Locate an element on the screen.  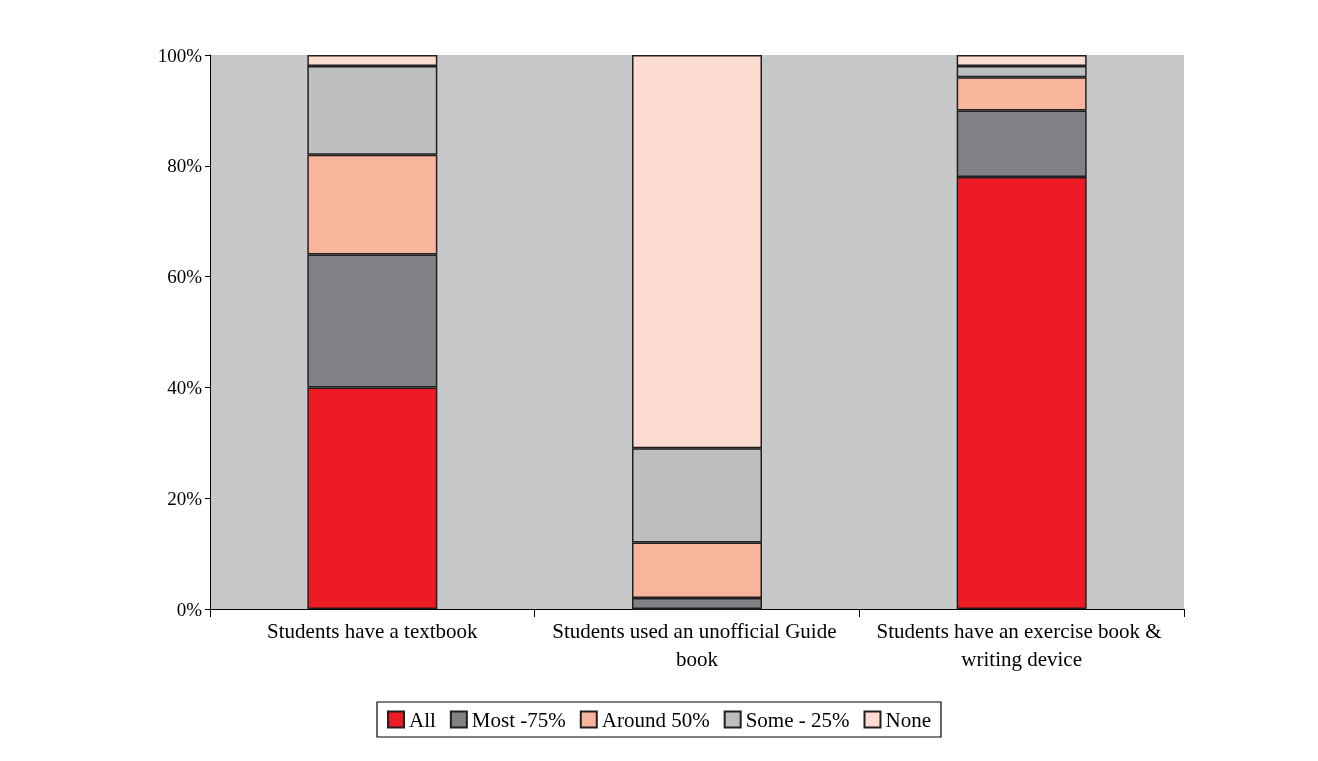
legend-label: Some - 25% is located at coordinates (797, 719).